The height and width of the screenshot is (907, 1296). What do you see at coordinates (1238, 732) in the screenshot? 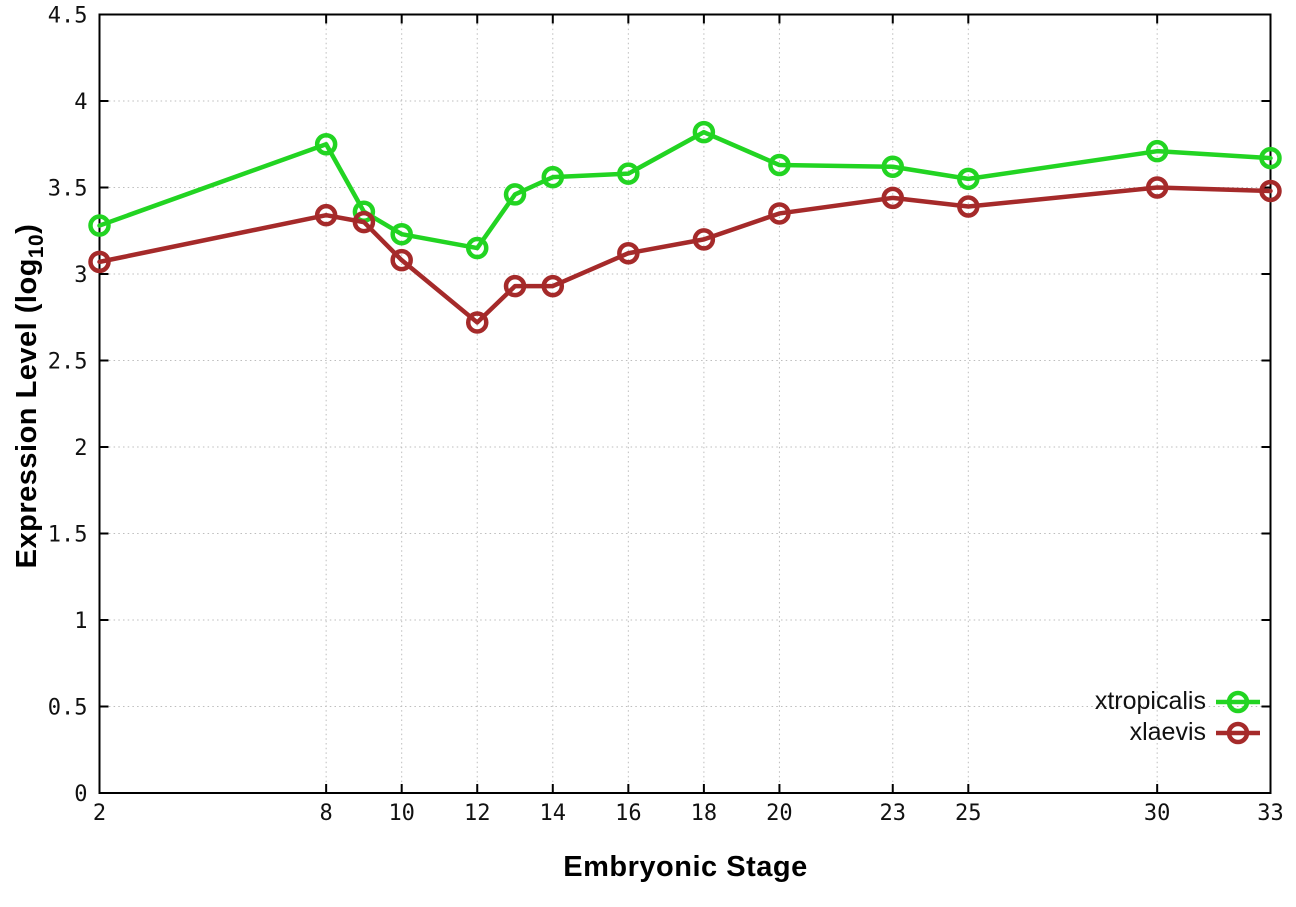
I see `legend-marker-xlaevis` at bounding box center [1238, 732].